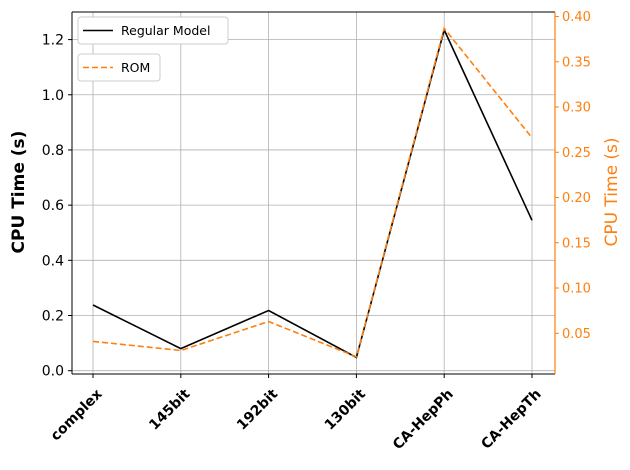 Image resolution: width=630 pixels, height=470 pixels. I want to click on left-y-tick-label: 0.8, so click(53, 151).